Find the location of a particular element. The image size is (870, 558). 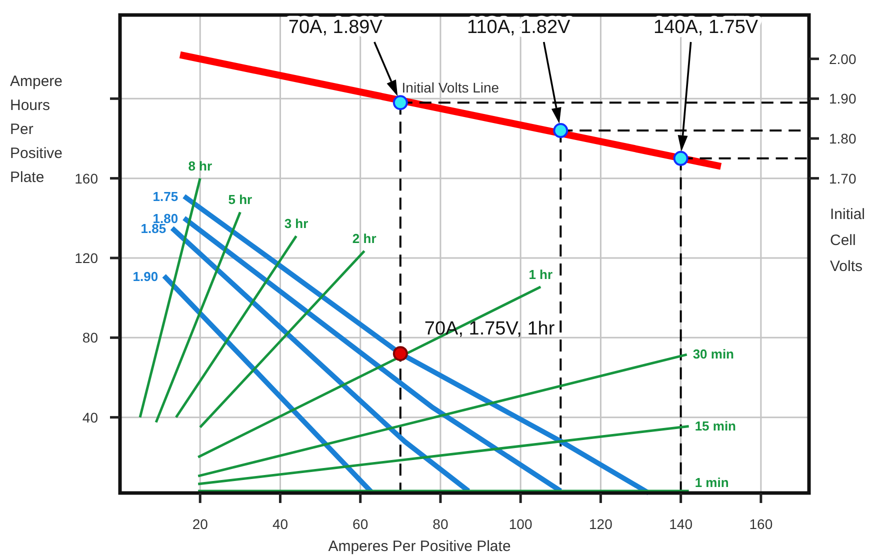

series-label: 30 min is located at coordinates (713, 354).